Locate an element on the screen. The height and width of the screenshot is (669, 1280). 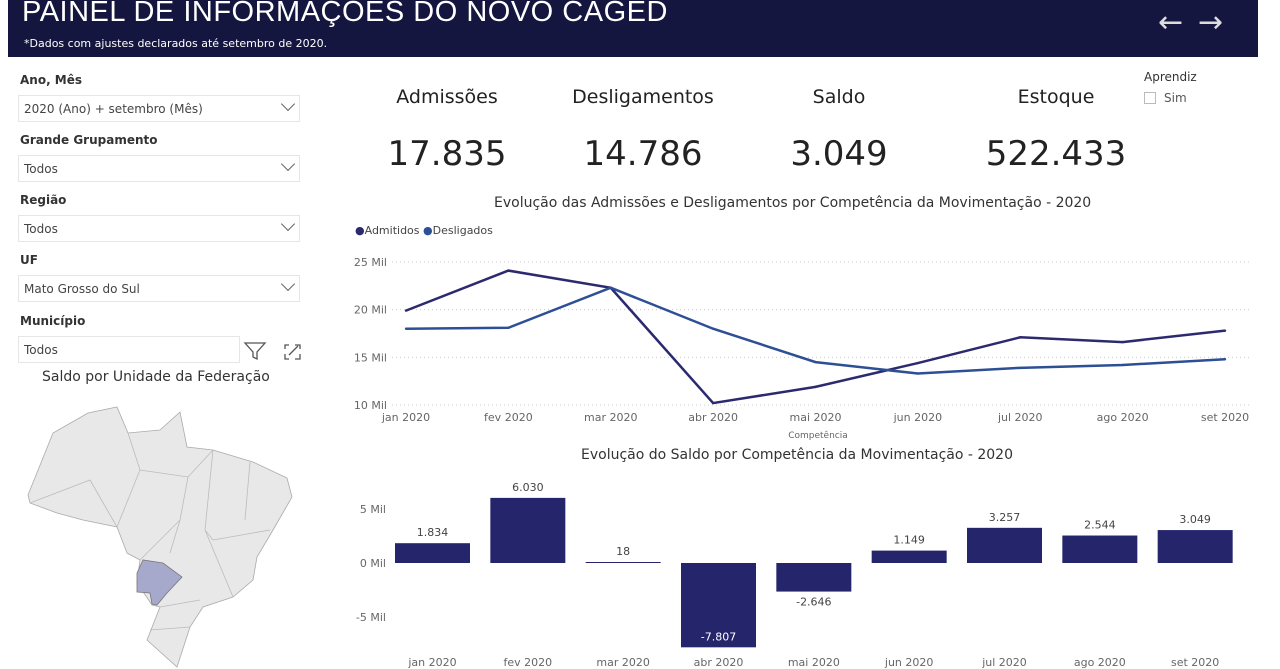
kpi-value-admissoes: 17.835 is located at coordinates (447, 154).